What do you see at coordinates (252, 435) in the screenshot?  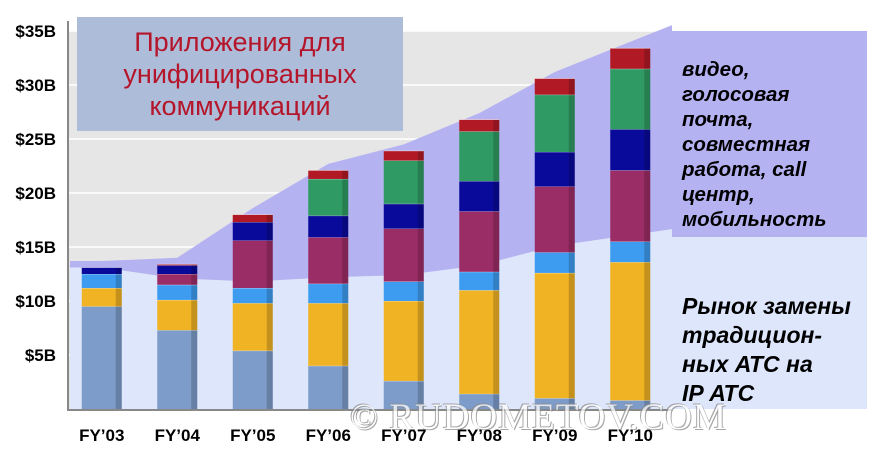 I see `x-tick-label: FY’05` at bounding box center [252, 435].